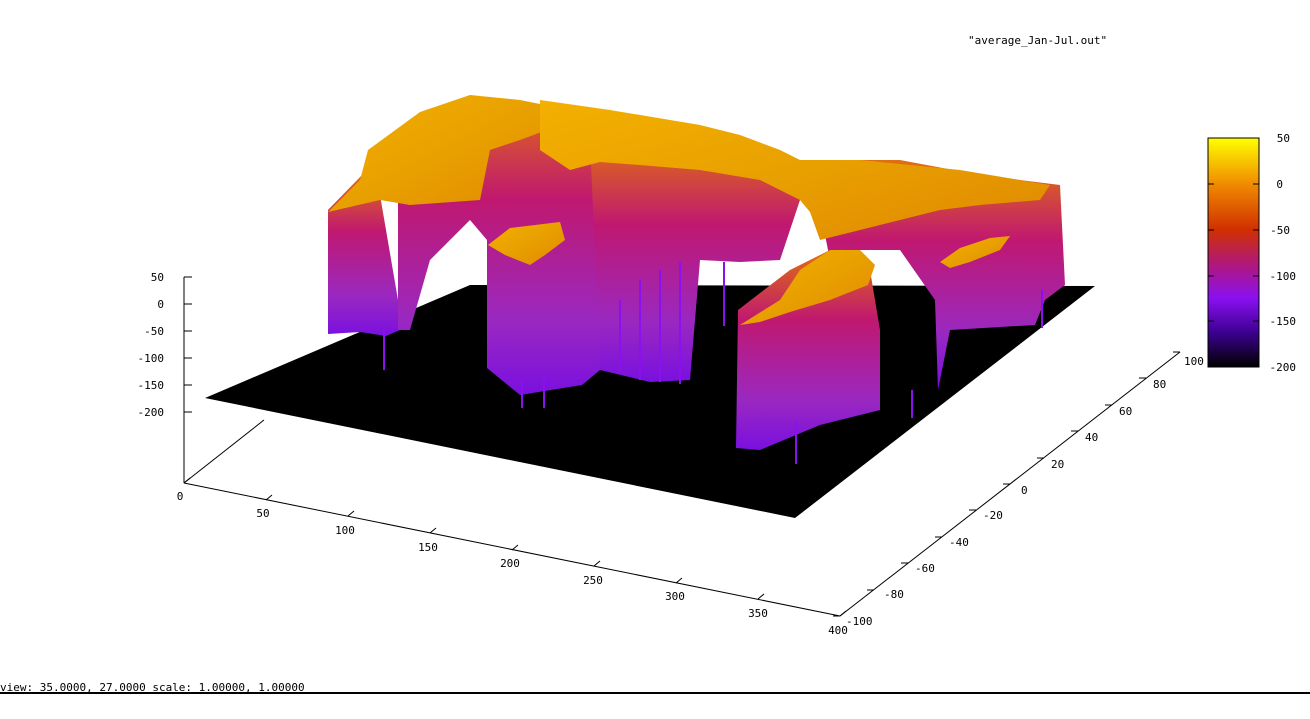 The height and width of the screenshot is (719, 1310). I want to click on colorbar-tick-label: -200, so click(1283, 367).